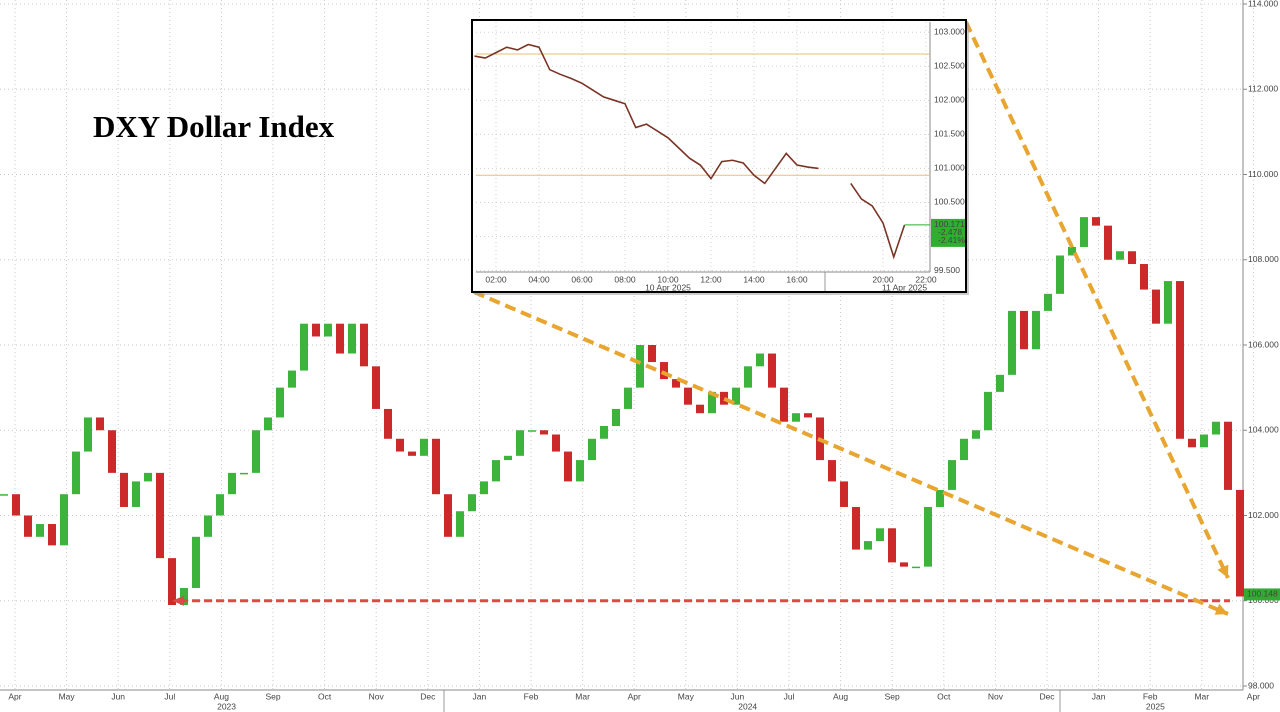  I want to click on year-label: 2023, so click(226, 706).